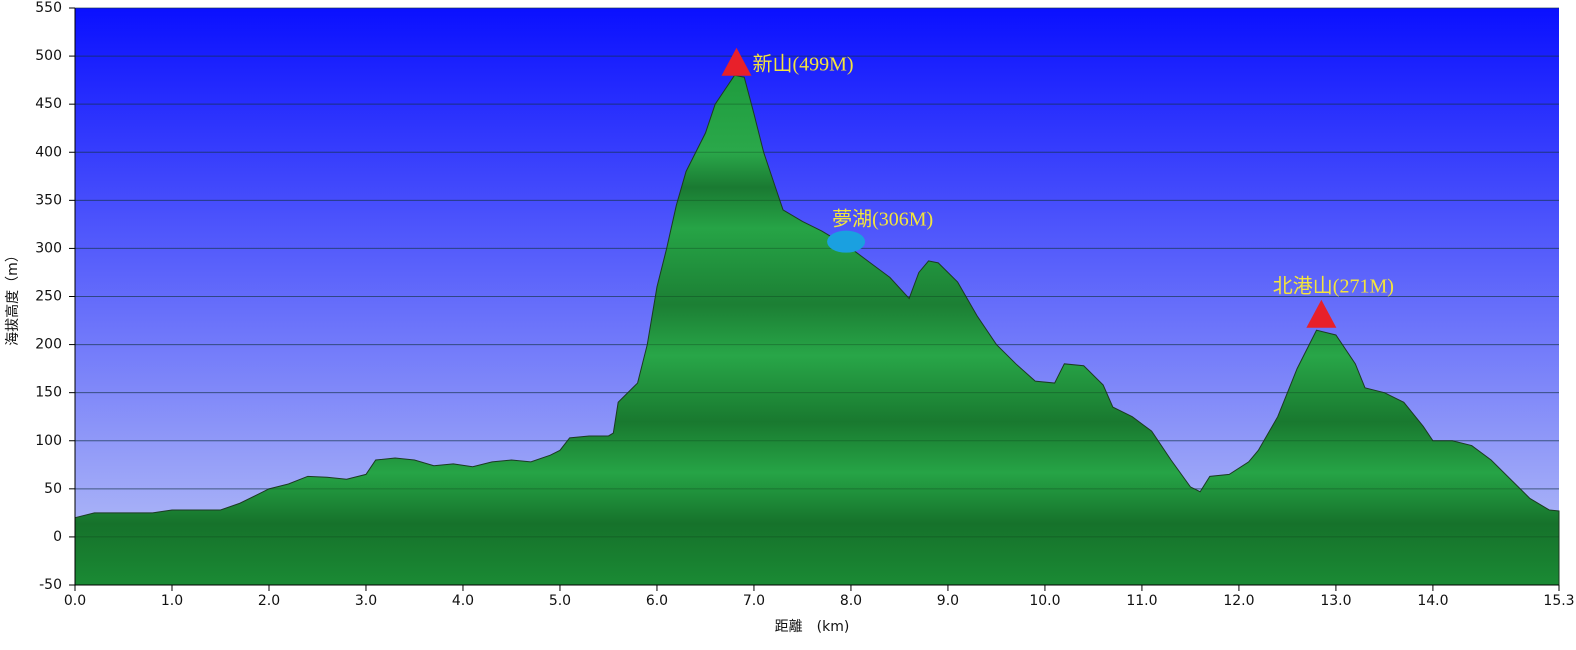 The width and height of the screenshot is (1576, 650). Describe the element at coordinates (463, 601) in the screenshot. I see `x-tick-label: 4.0` at that location.